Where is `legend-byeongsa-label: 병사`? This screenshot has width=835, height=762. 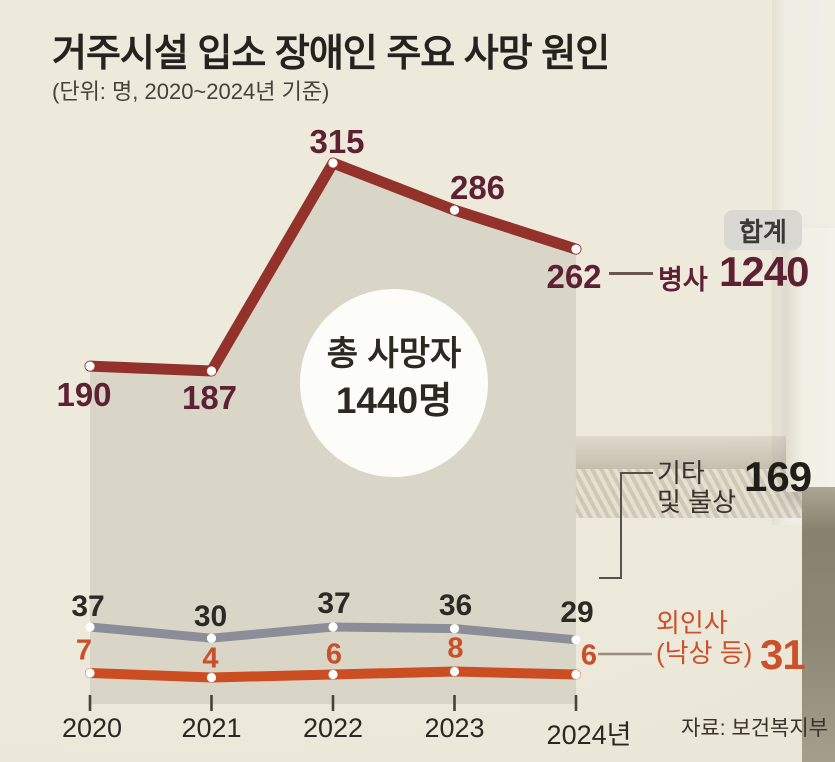
legend-byeongsa-label: 병사 is located at coordinates (683, 280).